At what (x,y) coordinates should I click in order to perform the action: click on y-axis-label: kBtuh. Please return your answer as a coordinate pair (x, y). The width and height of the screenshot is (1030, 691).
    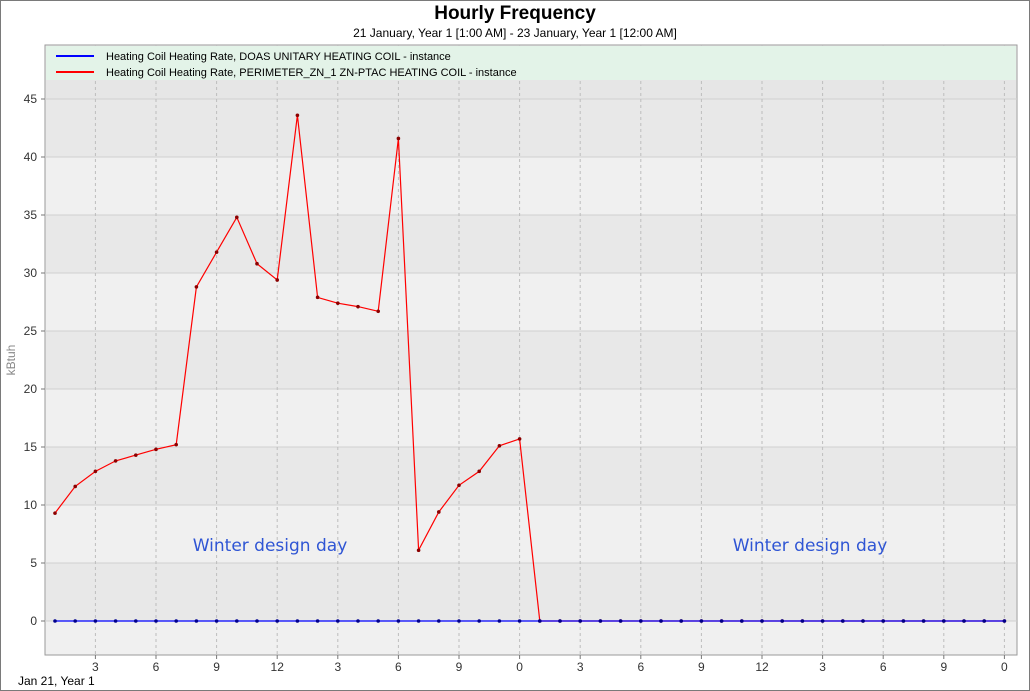
    Looking at the image, I should click on (11, 360).